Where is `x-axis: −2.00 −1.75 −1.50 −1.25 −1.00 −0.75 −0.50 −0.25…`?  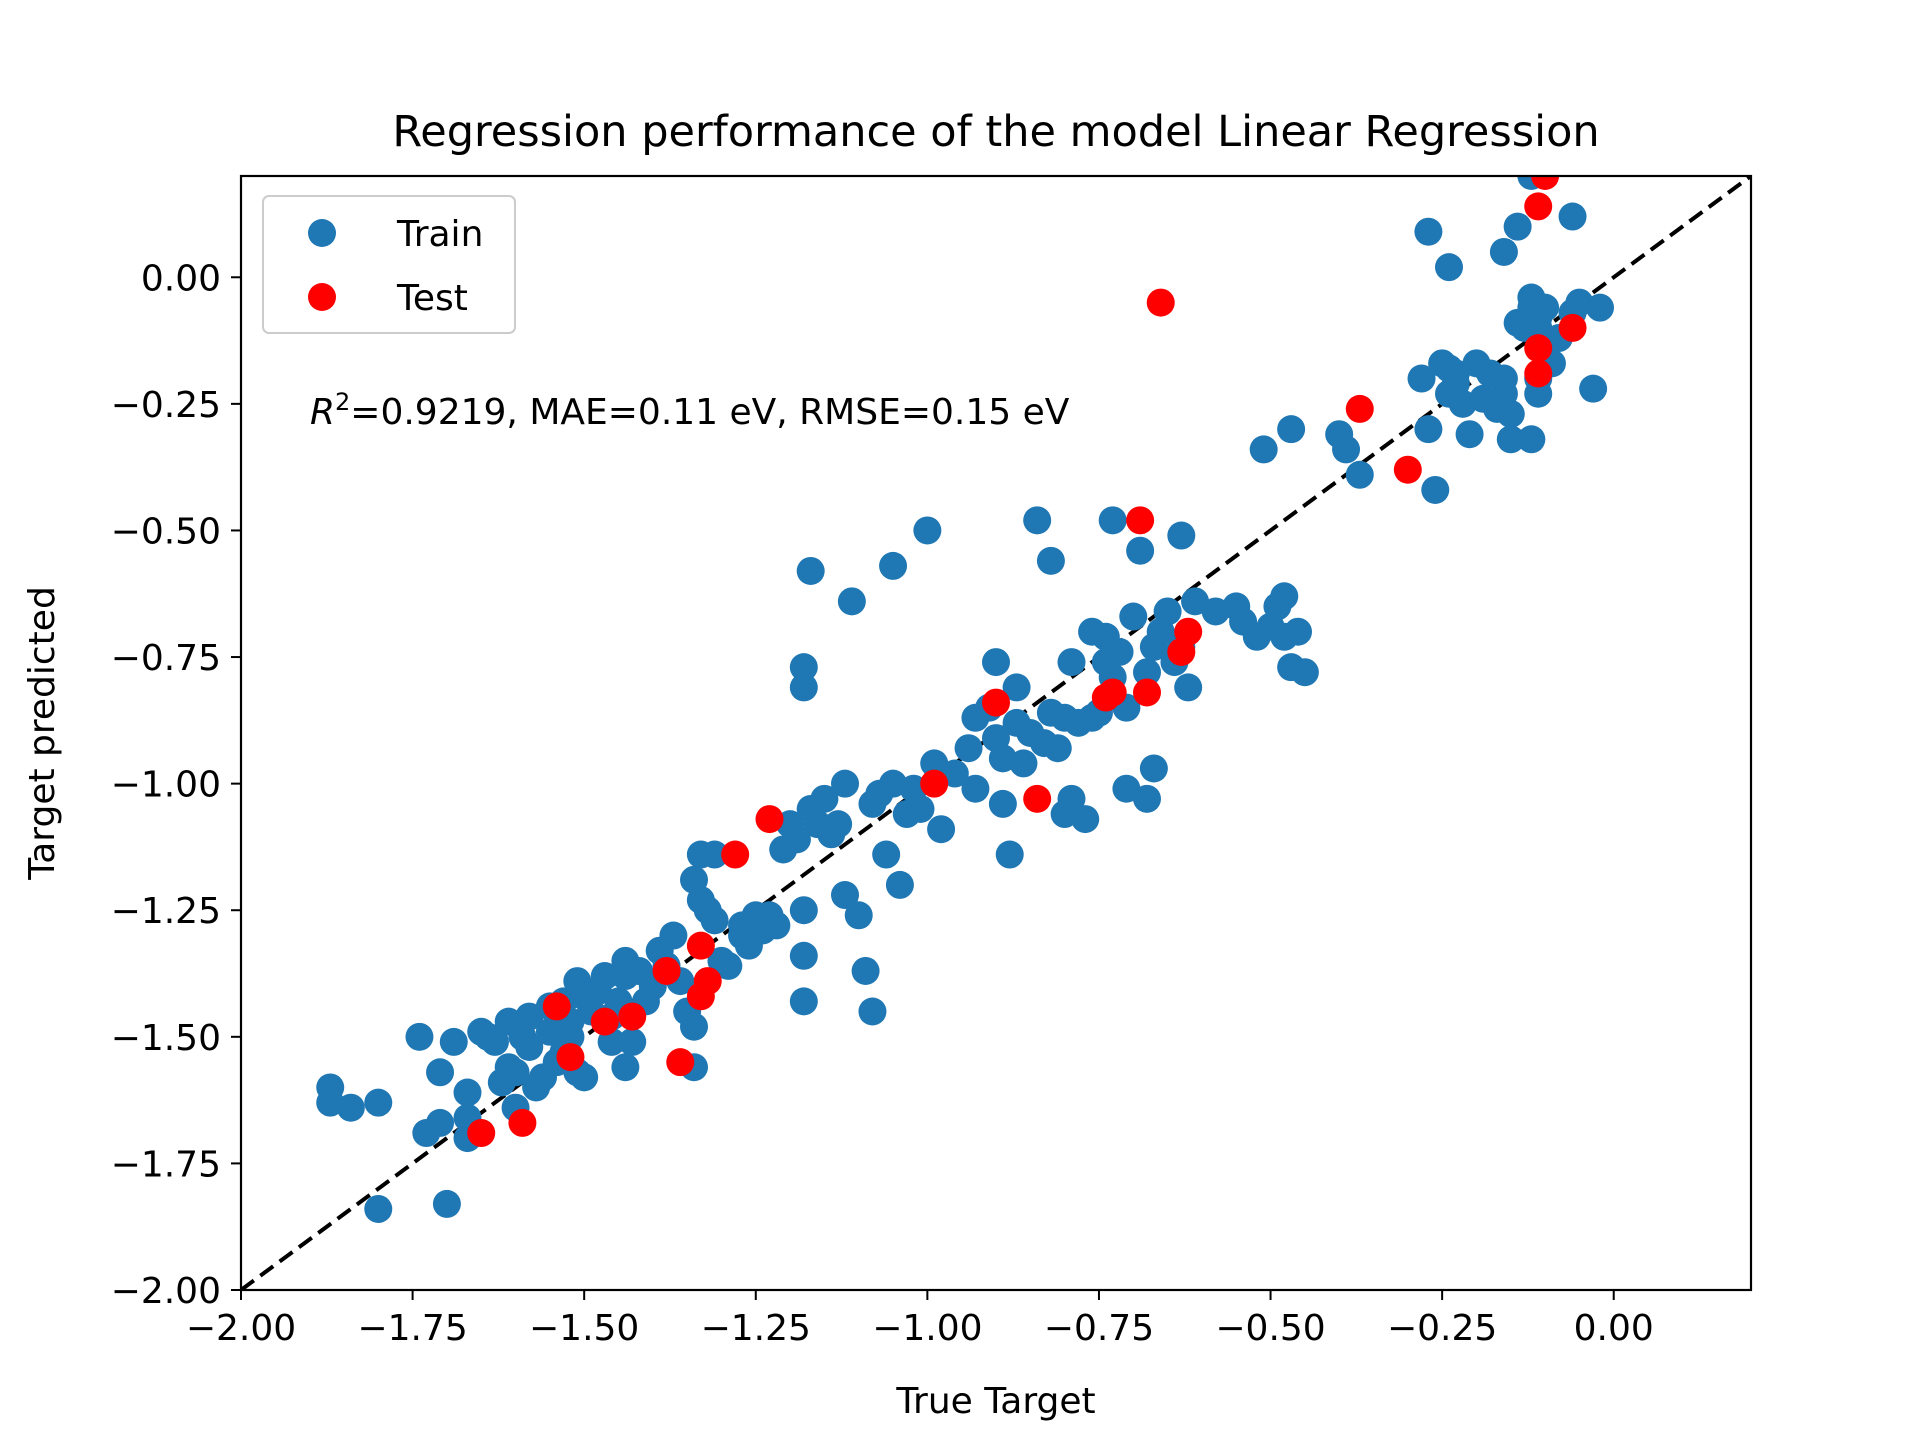
x-axis: −2.00 −1.75 −1.50 −1.25 −1.00 −0.75 −0.50 −0.25… is located at coordinates (920, 1319).